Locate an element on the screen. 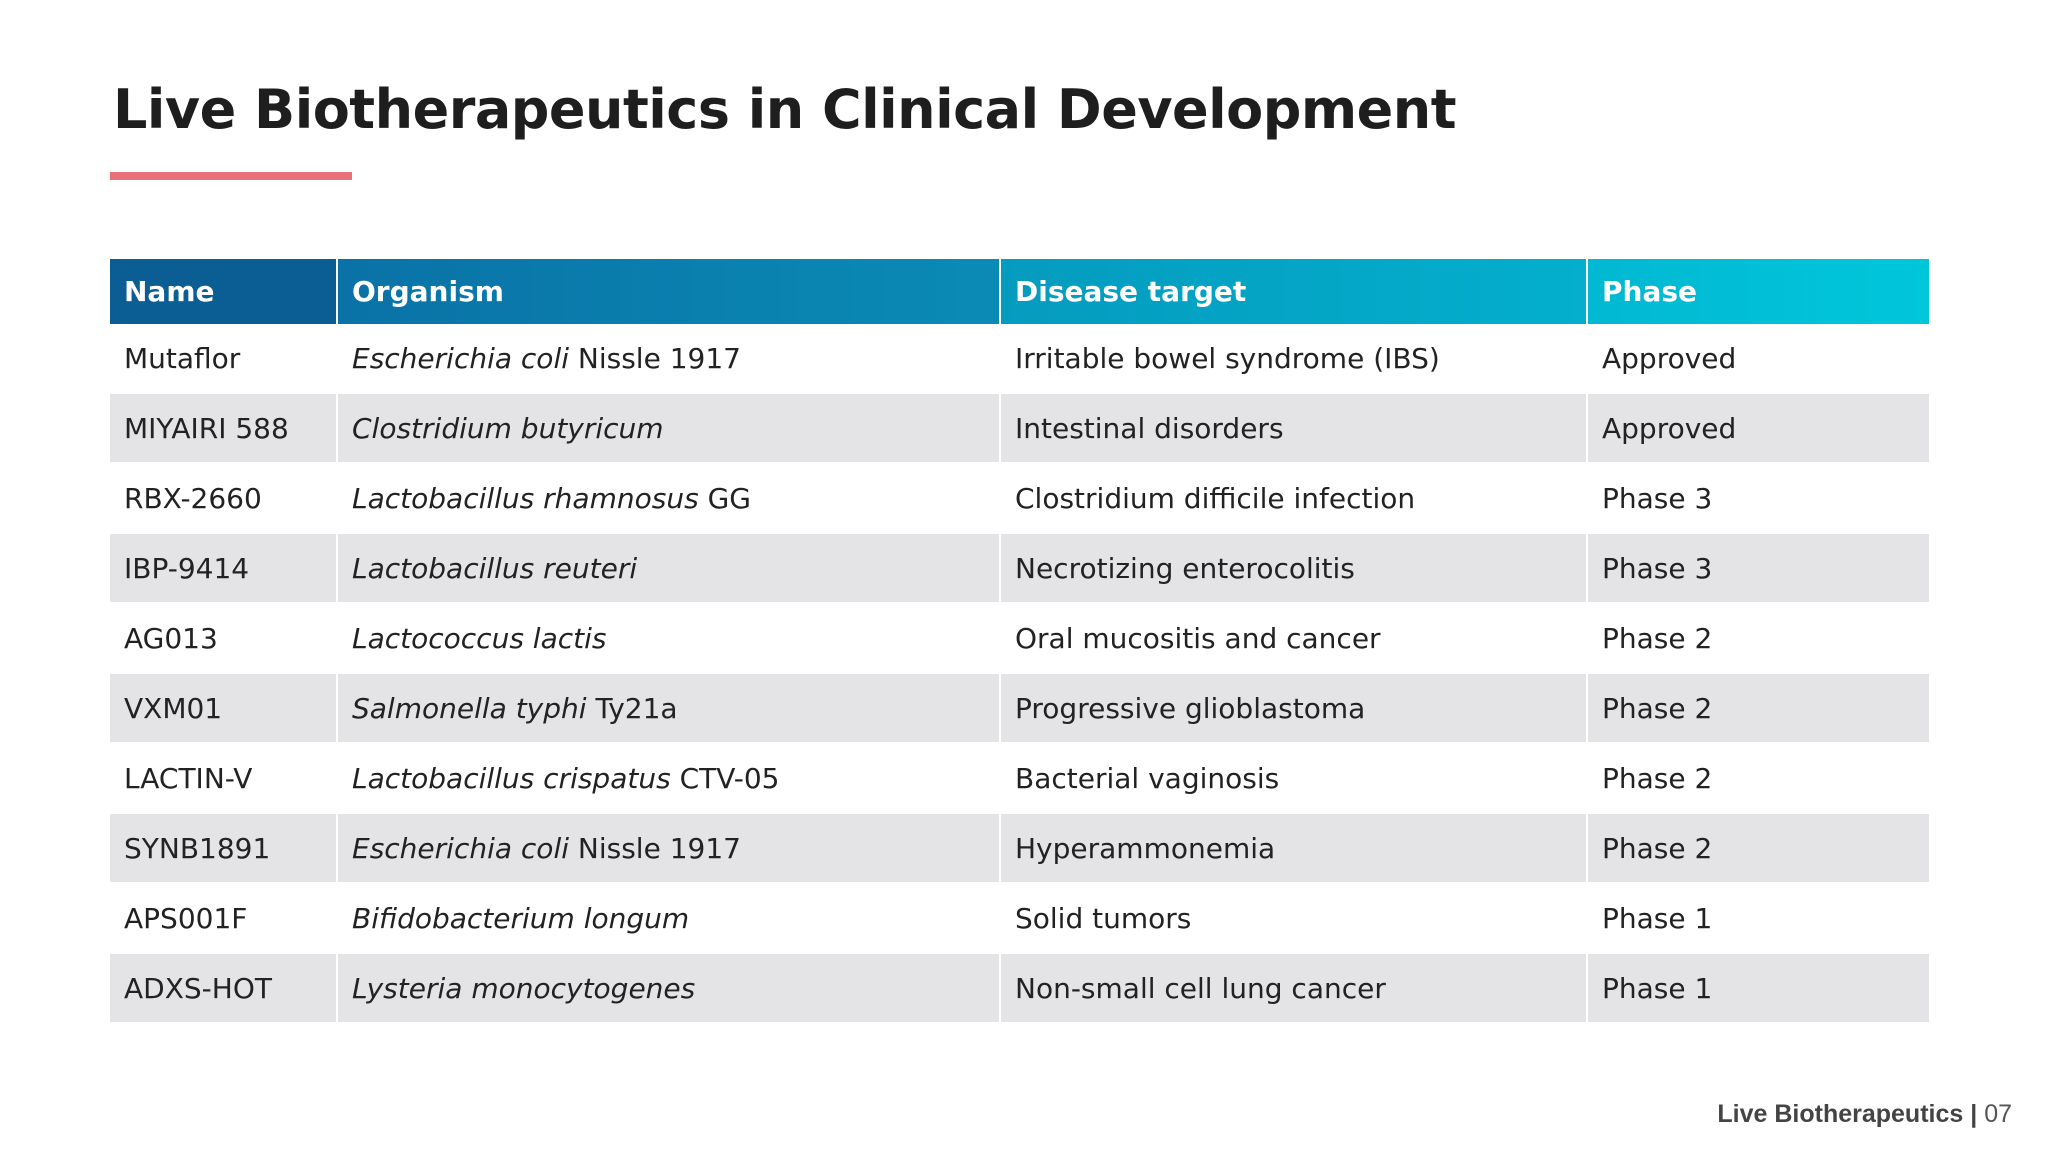 The width and height of the screenshot is (2048, 1152). target-cell: Bacterial vaginosis is located at coordinates (1147, 778).